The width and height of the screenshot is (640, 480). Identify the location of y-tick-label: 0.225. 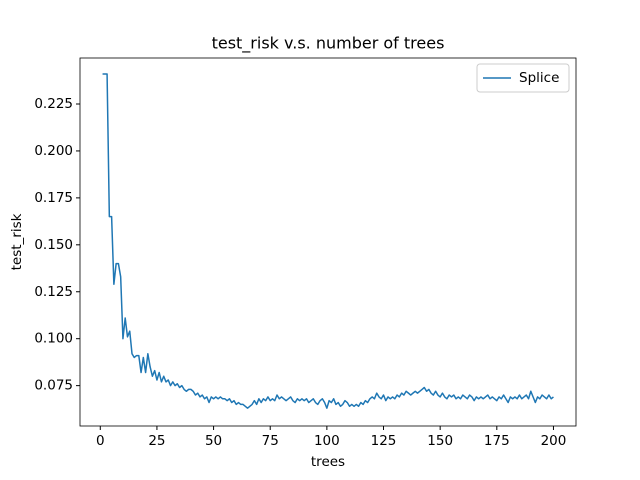
(53, 104).